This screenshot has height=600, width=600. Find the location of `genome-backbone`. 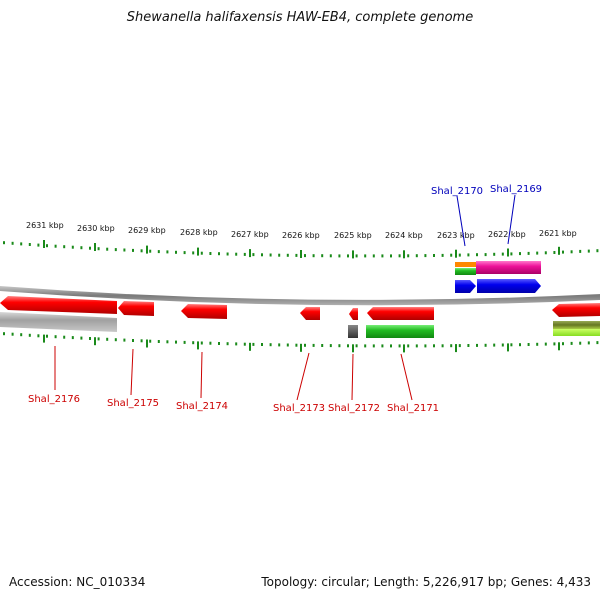

genome-backbone is located at coordinates (300, 296).